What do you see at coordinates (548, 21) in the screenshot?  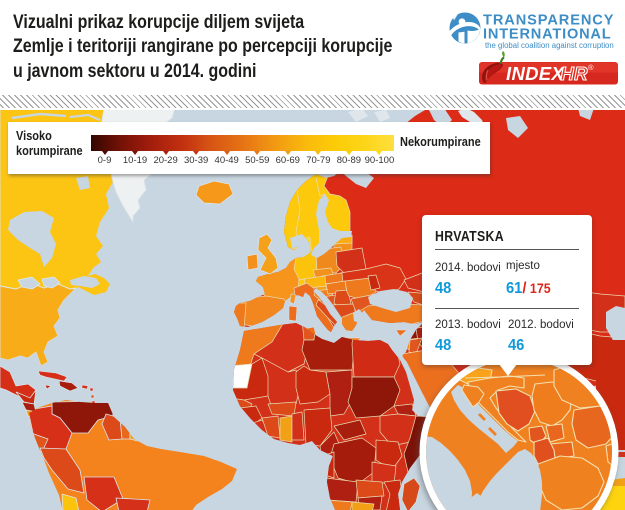 I see `svg-text: TRANSPARENCY` at bounding box center [548, 21].